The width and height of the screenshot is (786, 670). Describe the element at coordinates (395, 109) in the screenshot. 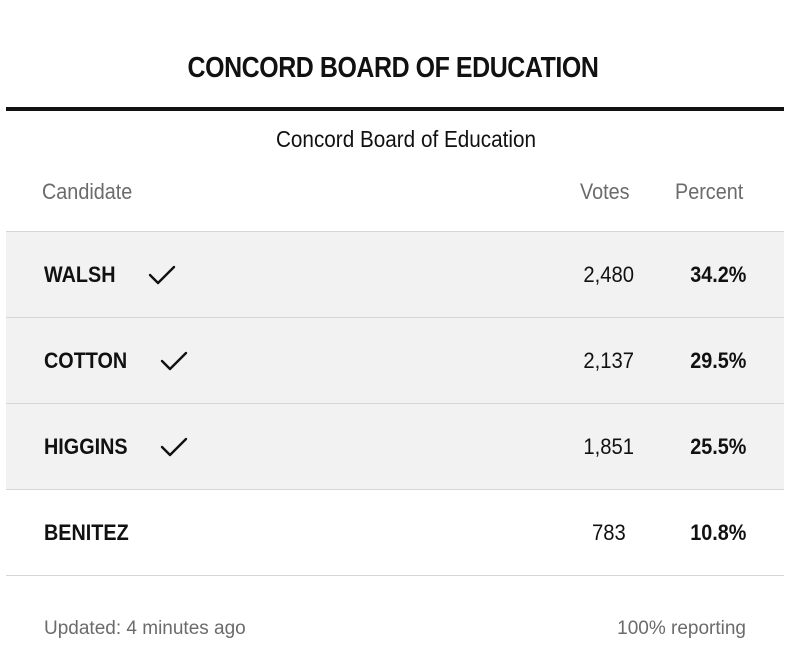

I see `title-divider` at that location.